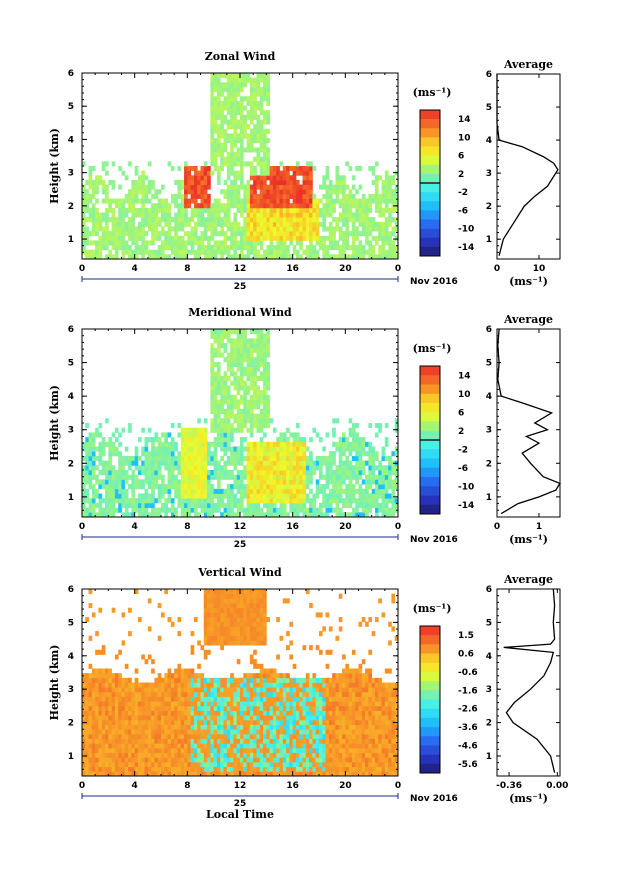  What do you see at coordinates (240, 545) in the screenshot?
I see `date-label: 25` at bounding box center [240, 545].